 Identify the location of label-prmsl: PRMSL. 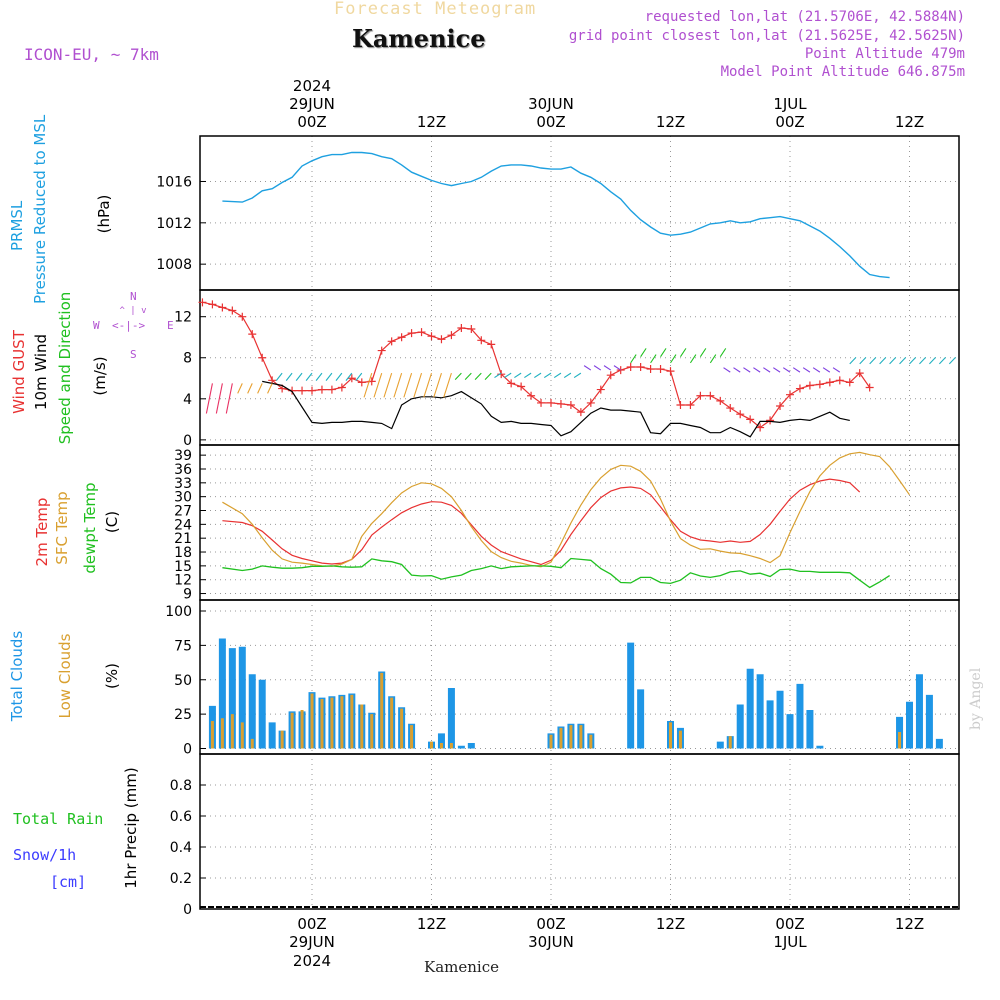
(17, 225).